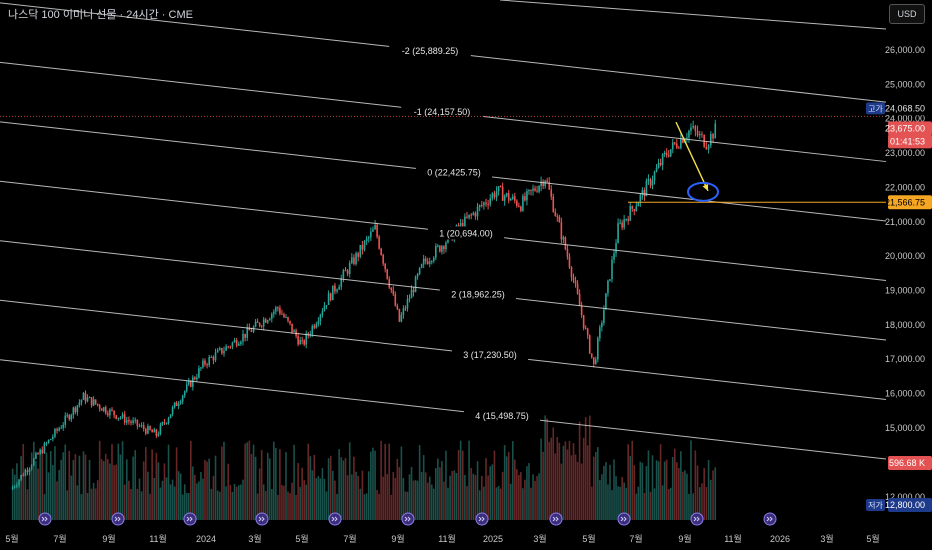 This screenshot has height=550, width=932. I want to click on volume-label: 596.68 K, so click(907, 463).